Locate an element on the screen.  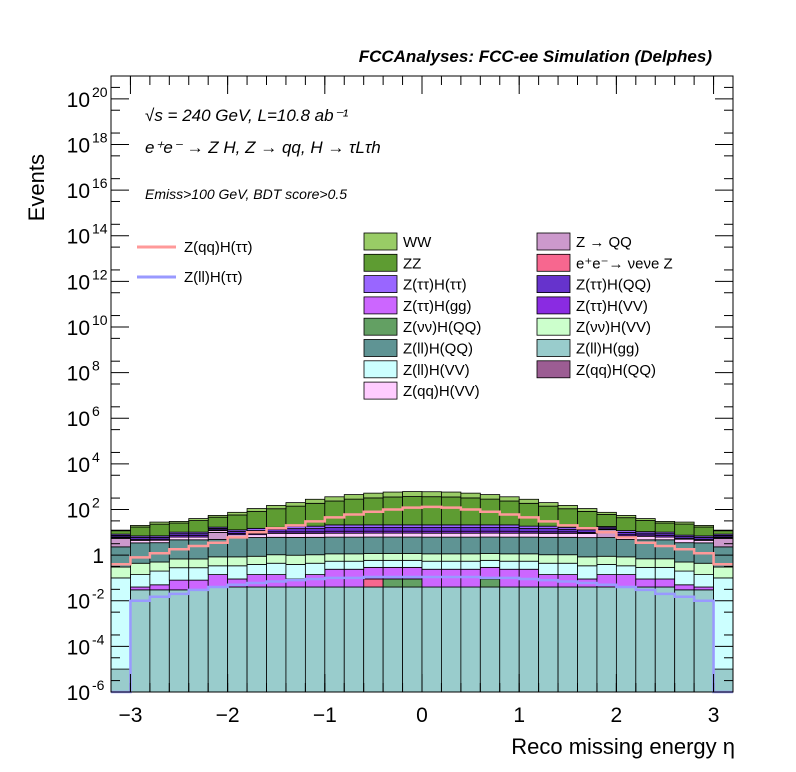
chart-title: FCCAnalyses: FCC-ee Simulation (Delphes) is located at coordinates (536, 56).